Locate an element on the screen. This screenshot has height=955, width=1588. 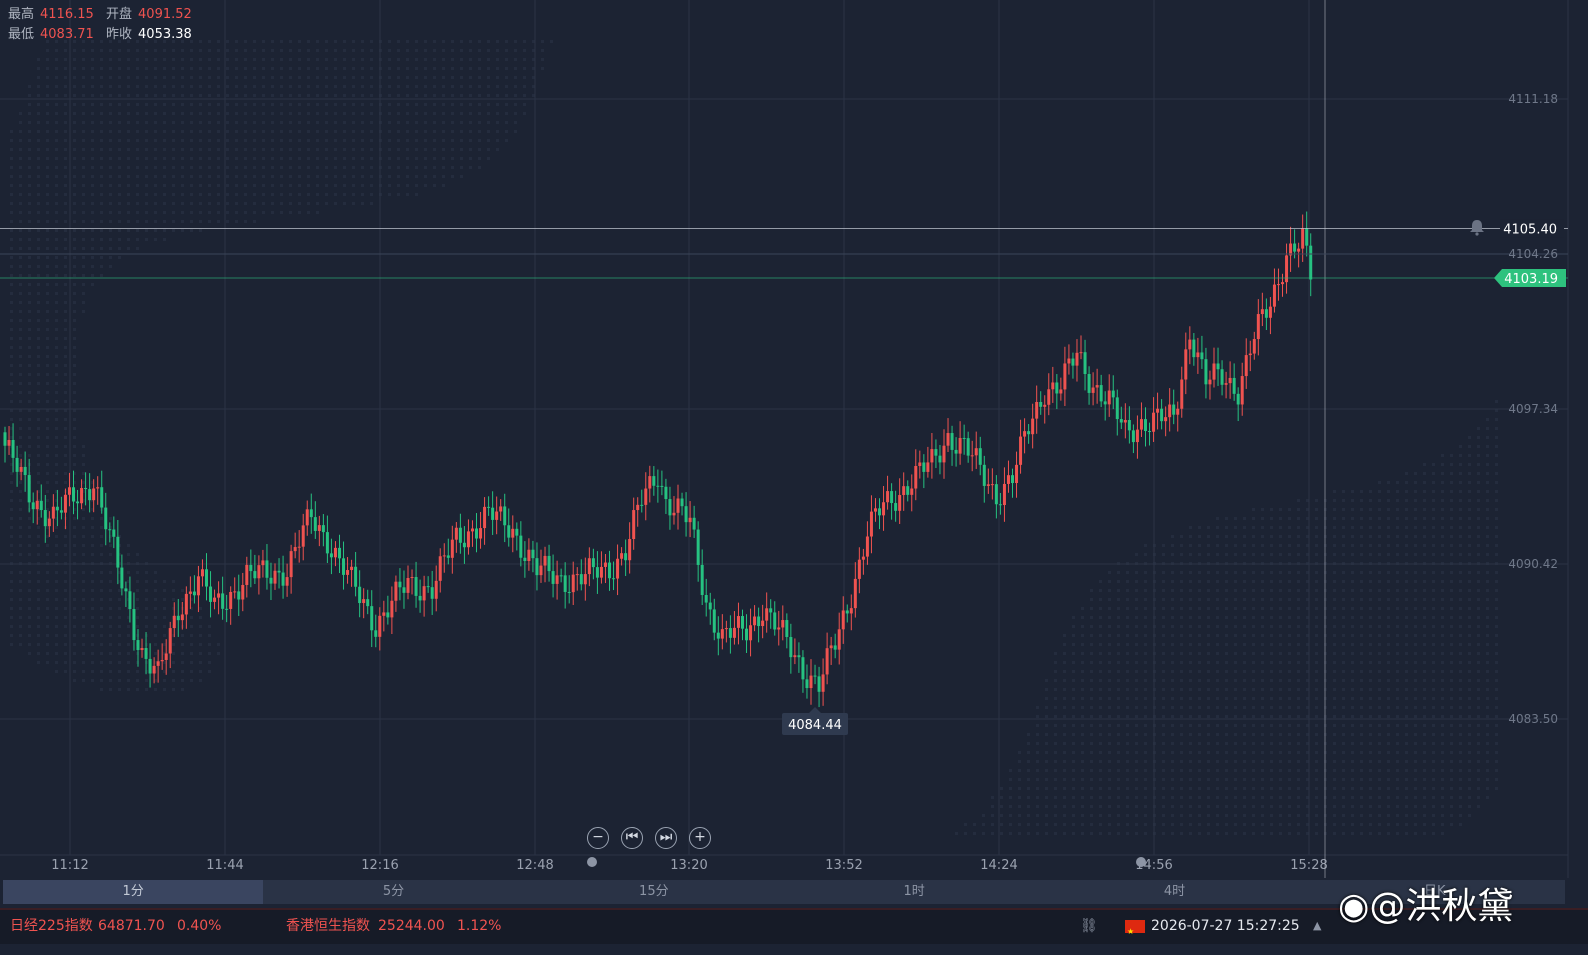
y-tick-label: 4083.50 is located at coordinates (1533, 719).